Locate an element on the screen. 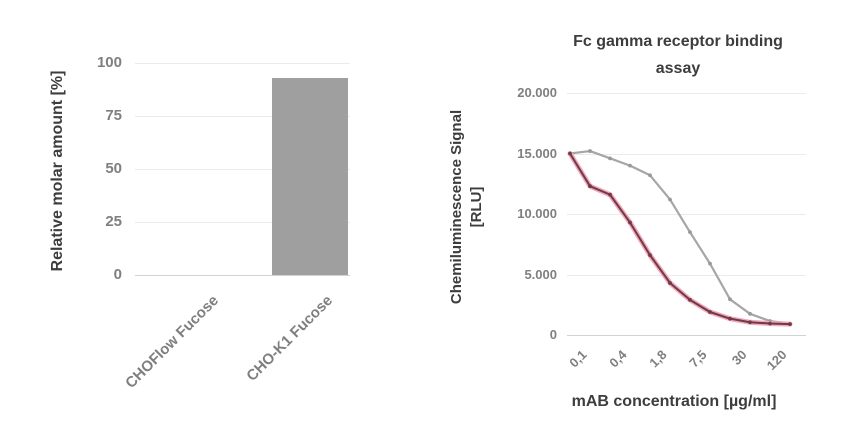 This screenshot has height=444, width=846. red-series-halo-line is located at coordinates (680, 239).